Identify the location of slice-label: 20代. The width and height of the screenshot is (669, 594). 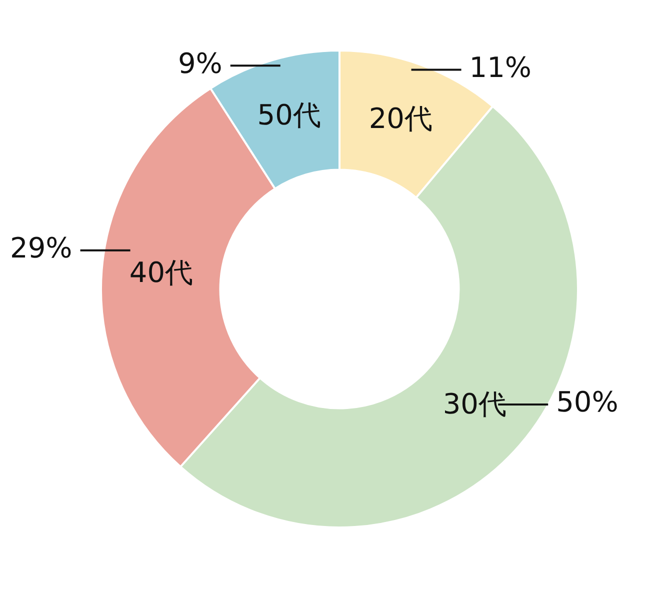
(400, 119).